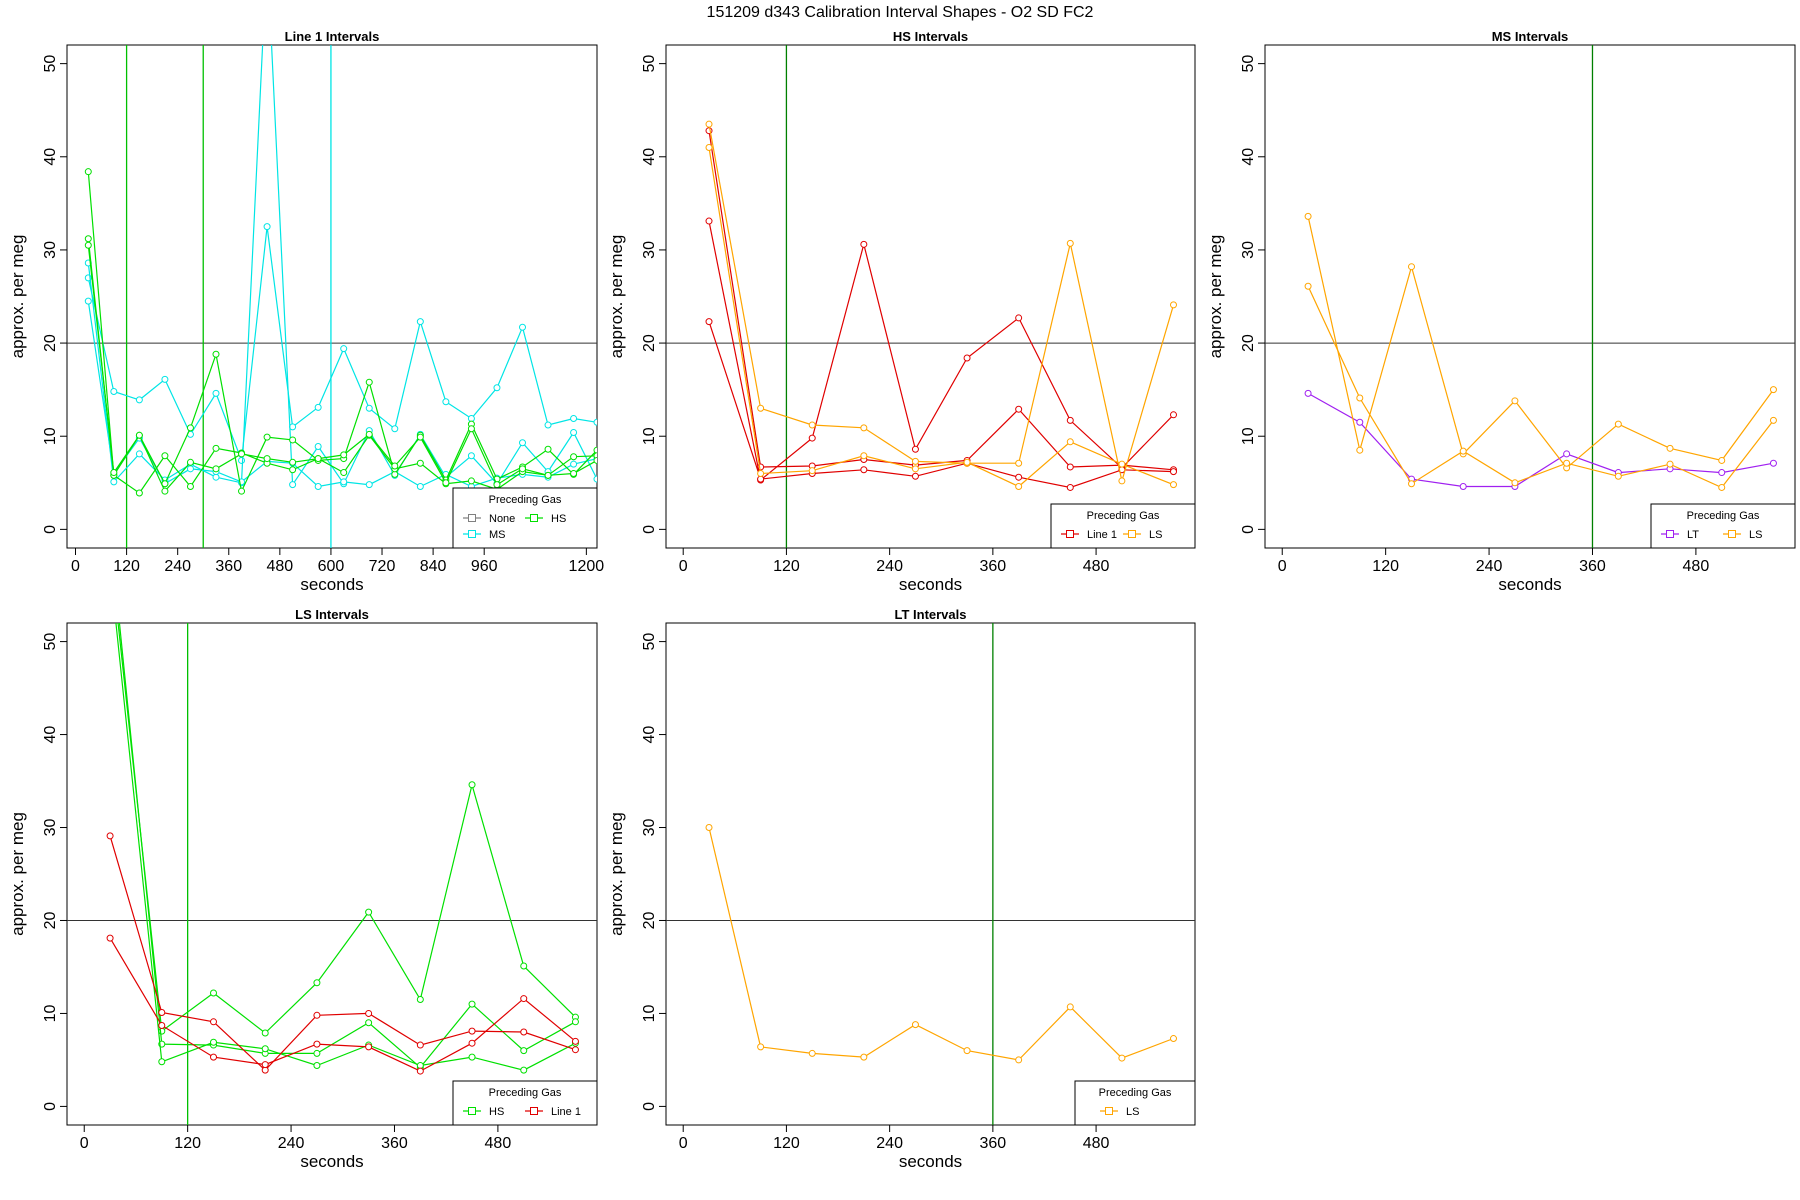  I want to click on legend-label: Line 1, so click(1102, 535).